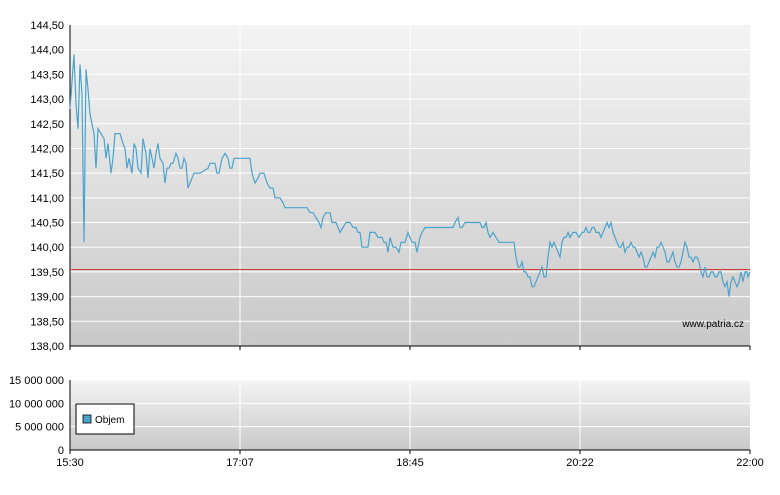 This screenshot has height=495, width=780. What do you see at coordinates (240, 463) in the screenshot?
I see `x-tick-label: 17:07` at bounding box center [240, 463].